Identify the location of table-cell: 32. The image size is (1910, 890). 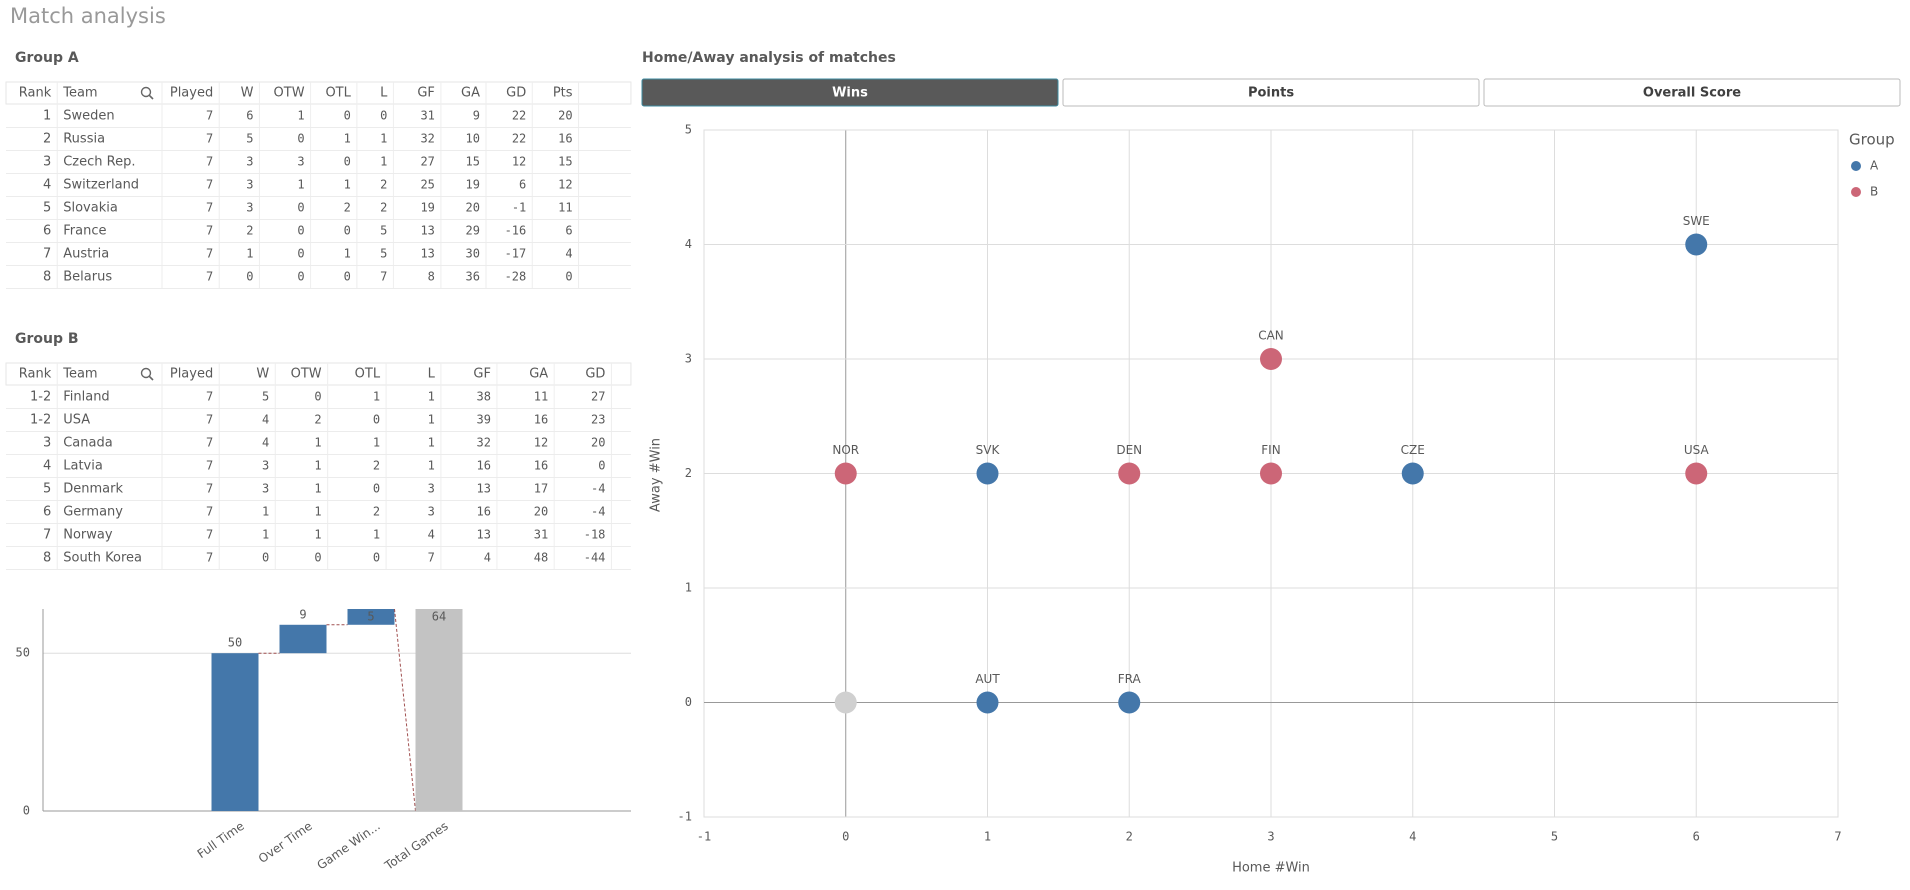
(483, 443).